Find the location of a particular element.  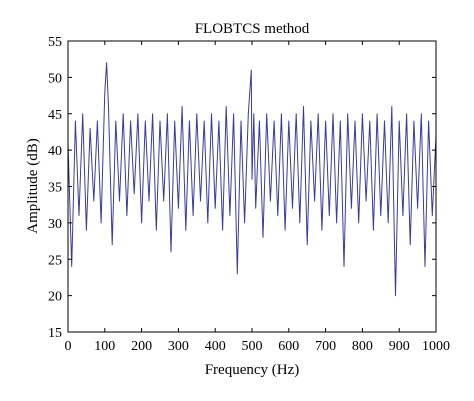

y-axis-title: Amplitude (dB) is located at coordinates (33, 185).